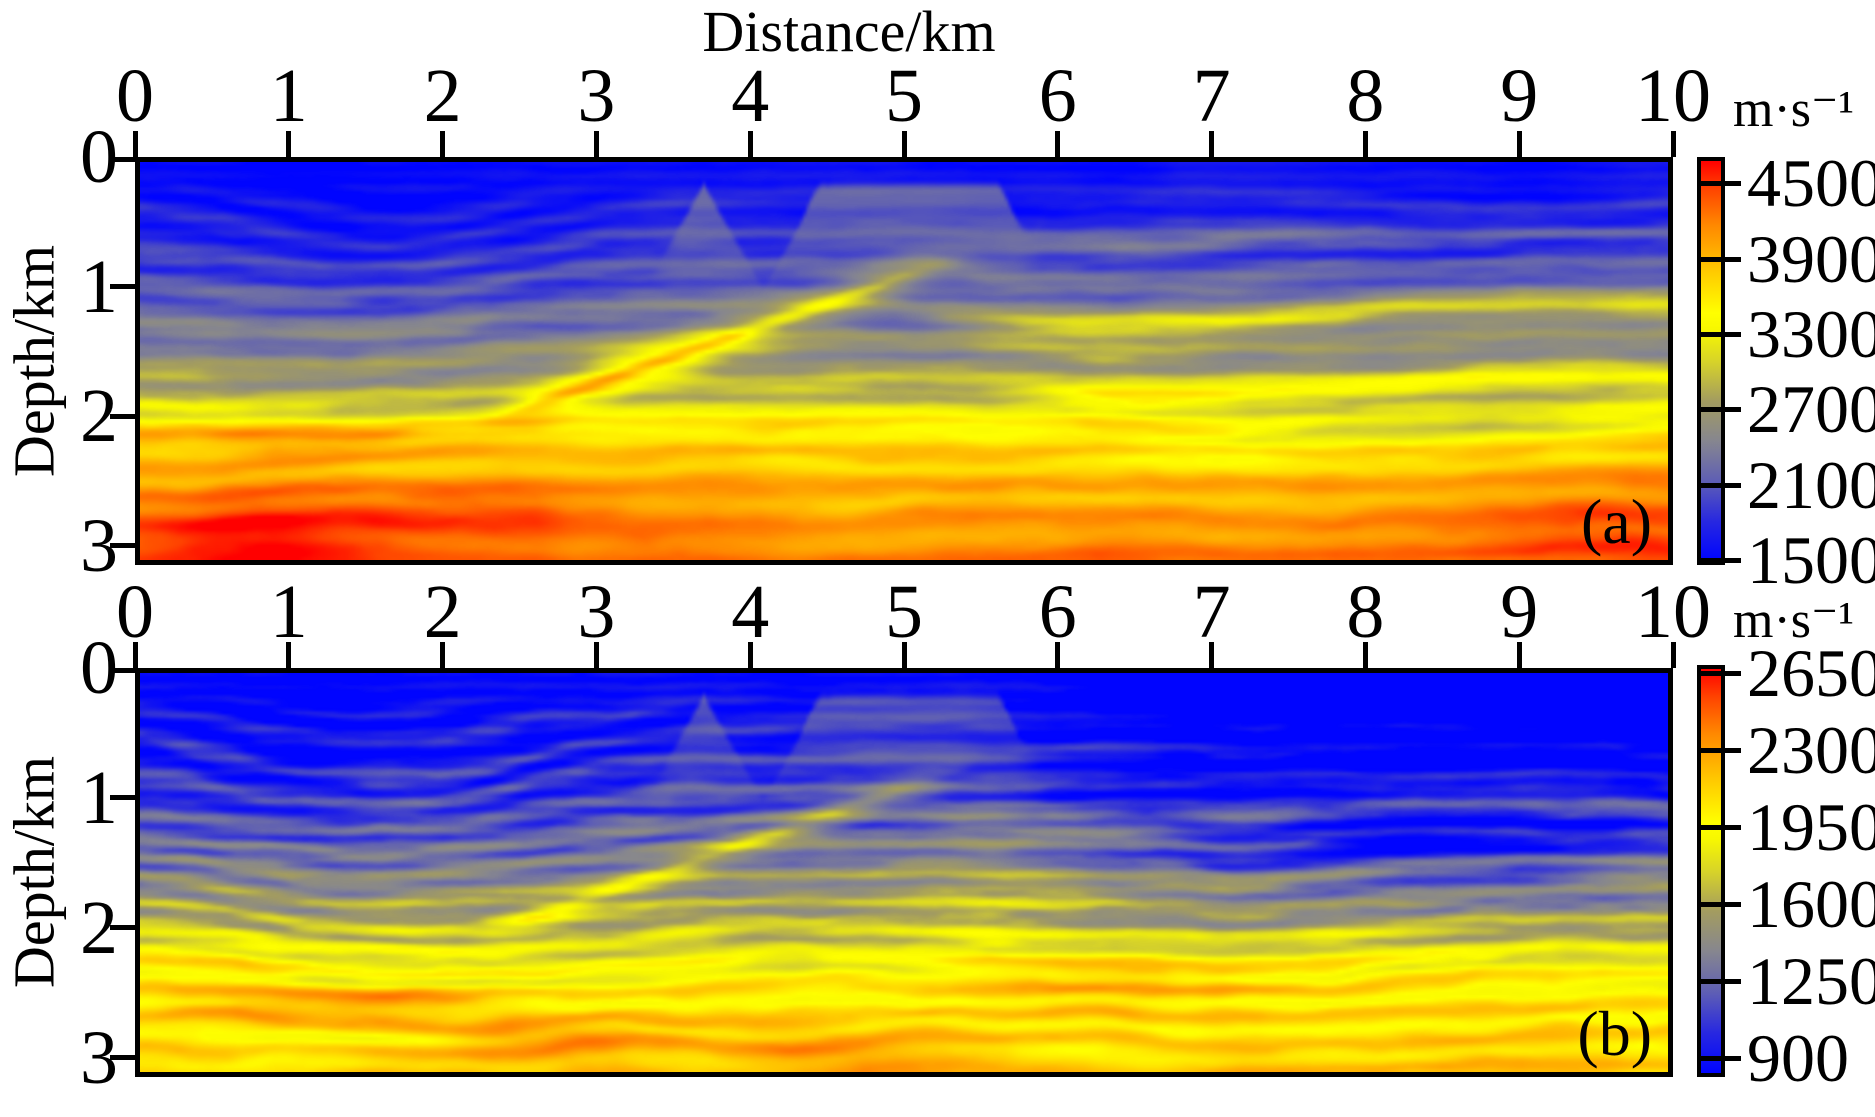 The height and width of the screenshot is (1117, 1875). What do you see at coordinates (1794, 109) in the screenshot?
I see `colorbar-unit-a: m·s⁻¹` at bounding box center [1794, 109].